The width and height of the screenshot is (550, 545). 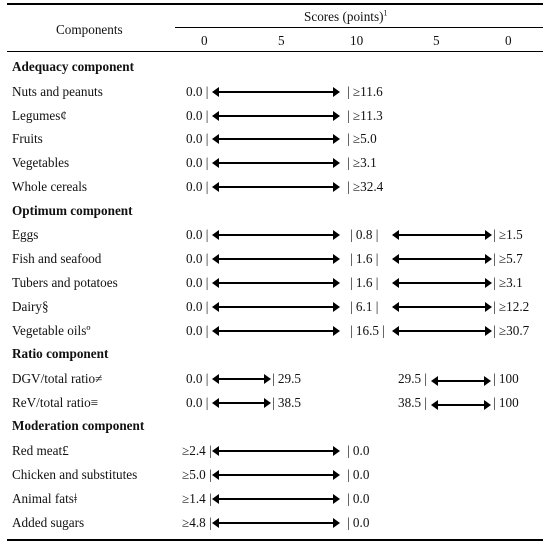 What do you see at coordinates (508, 258) in the screenshot?
I see `max-value: | ≥5.7` at bounding box center [508, 258].